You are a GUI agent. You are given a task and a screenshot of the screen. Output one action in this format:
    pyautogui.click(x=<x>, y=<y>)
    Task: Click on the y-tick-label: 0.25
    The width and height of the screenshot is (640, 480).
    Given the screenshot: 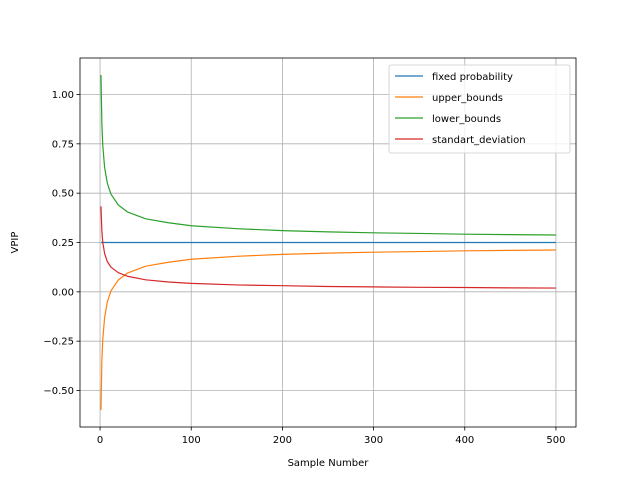 What is the action you would take?
    pyautogui.click(x=63, y=243)
    